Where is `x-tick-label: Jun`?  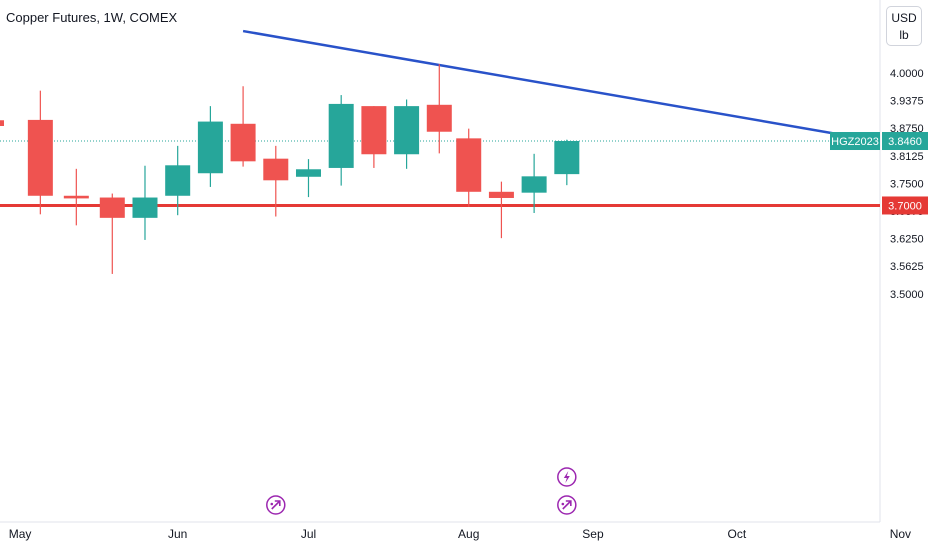
x-tick-label: Jun is located at coordinates (177, 534).